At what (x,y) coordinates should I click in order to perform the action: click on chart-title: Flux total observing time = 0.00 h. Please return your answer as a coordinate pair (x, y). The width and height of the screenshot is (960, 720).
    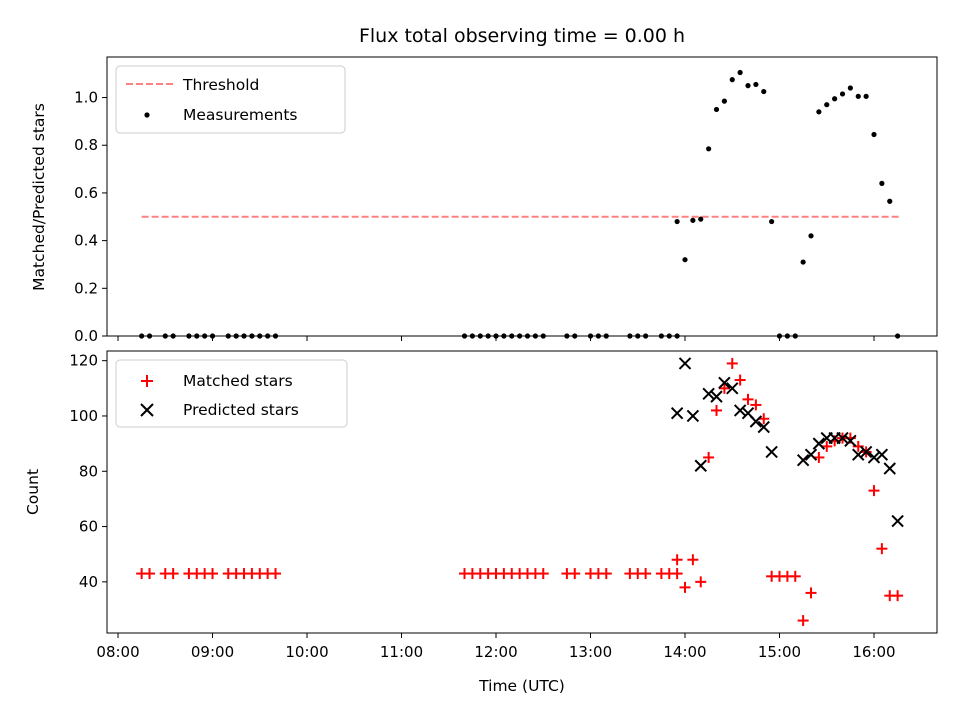
    Looking at the image, I should click on (522, 36).